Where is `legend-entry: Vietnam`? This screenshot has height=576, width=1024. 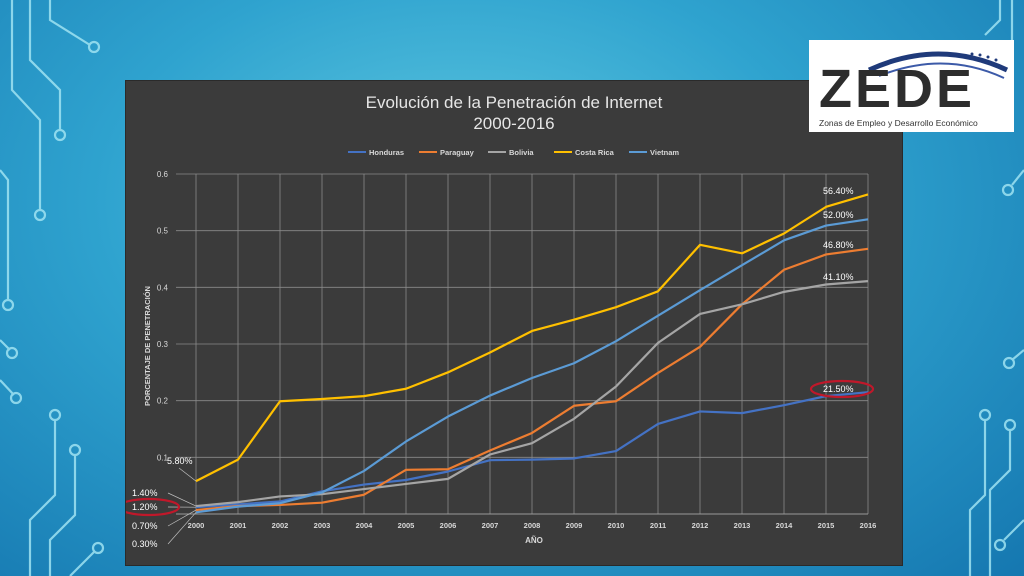 legend-entry: Vietnam is located at coordinates (664, 152).